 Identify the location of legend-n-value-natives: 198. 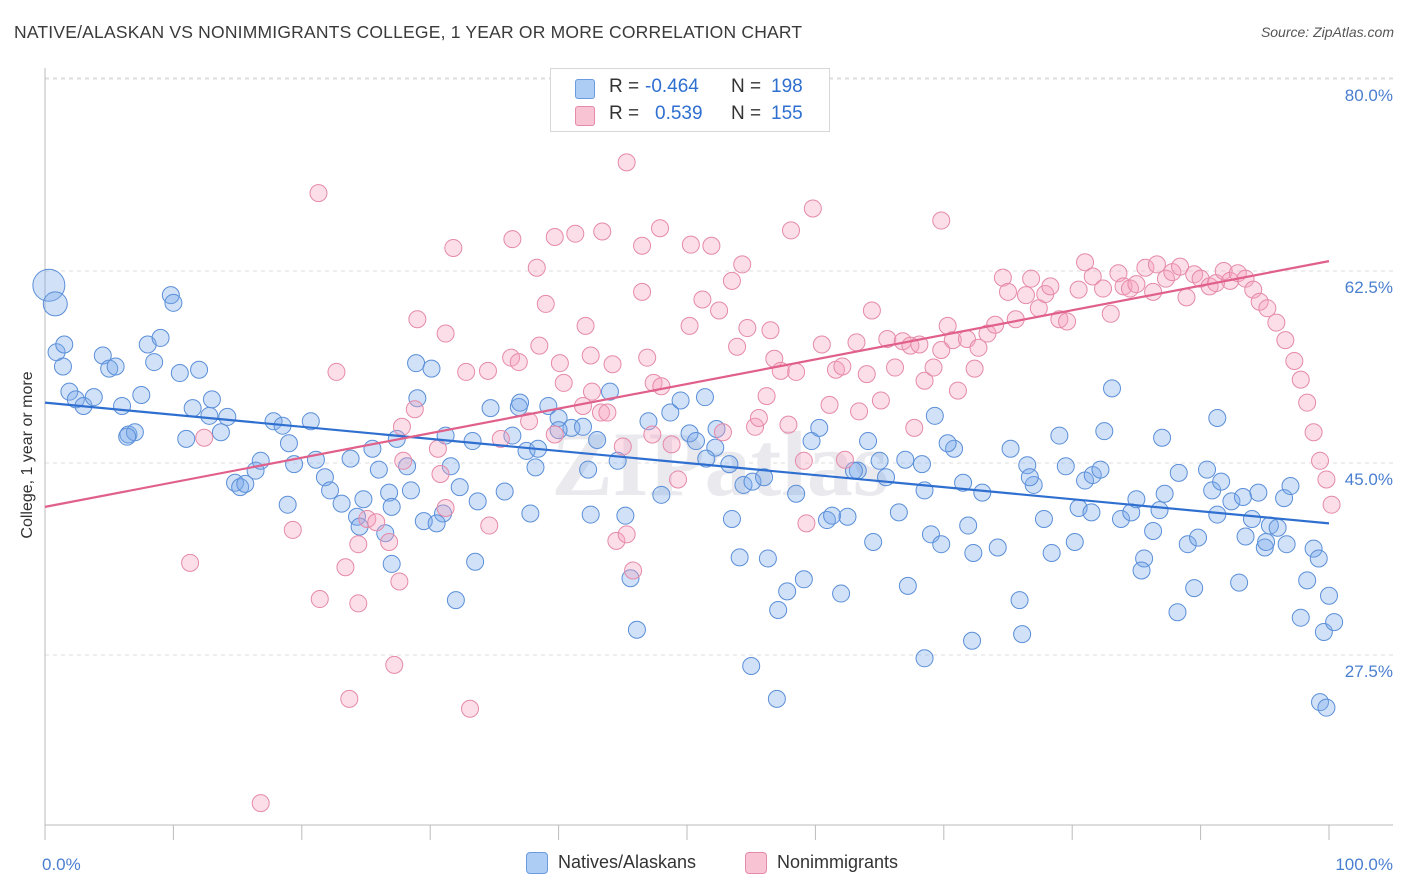
(787, 86).